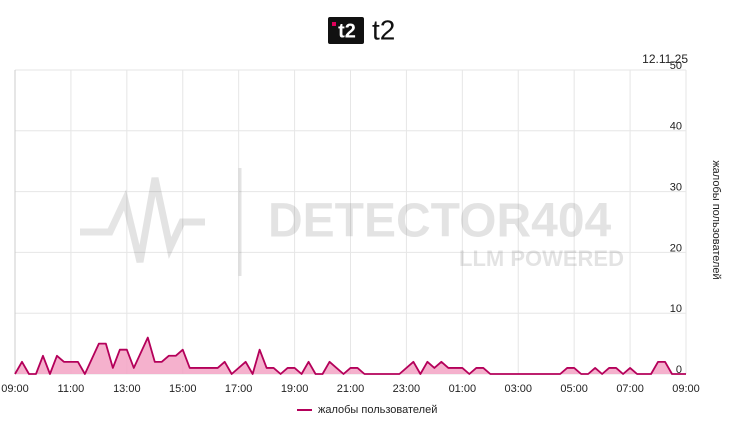 The height and width of the screenshot is (425, 730). What do you see at coordinates (541, 258) in the screenshot?
I see `watermark-subtext: LLM POWERED` at bounding box center [541, 258].